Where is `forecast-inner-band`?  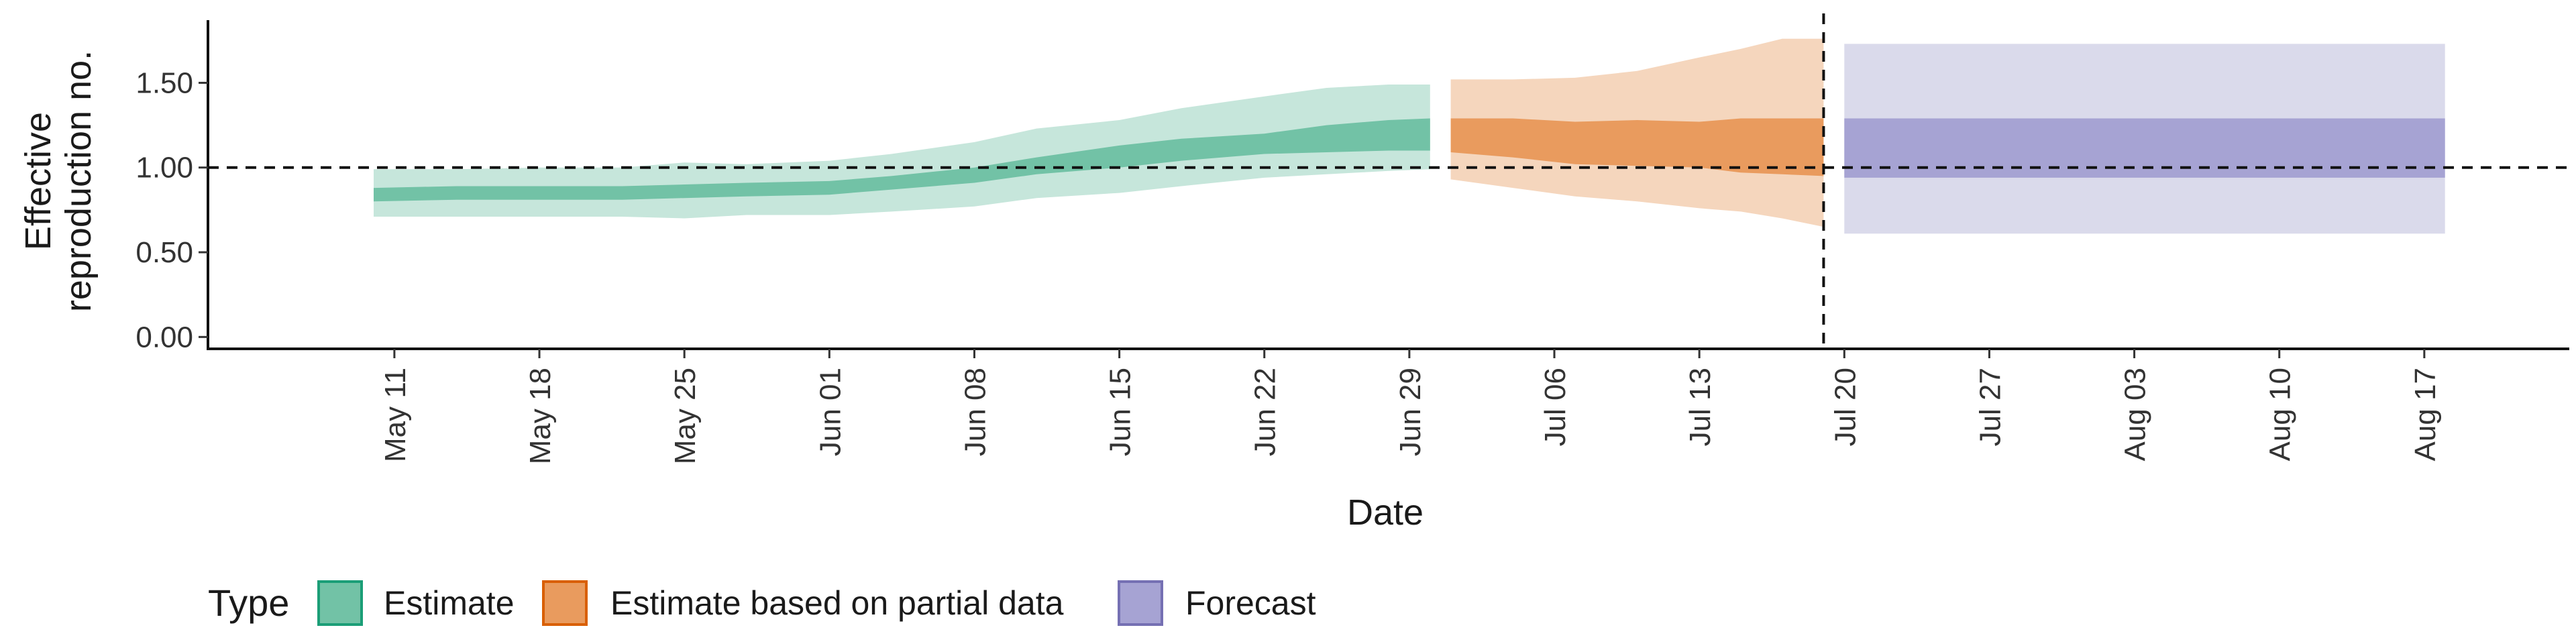
forecast-inner-band is located at coordinates (2144, 148).